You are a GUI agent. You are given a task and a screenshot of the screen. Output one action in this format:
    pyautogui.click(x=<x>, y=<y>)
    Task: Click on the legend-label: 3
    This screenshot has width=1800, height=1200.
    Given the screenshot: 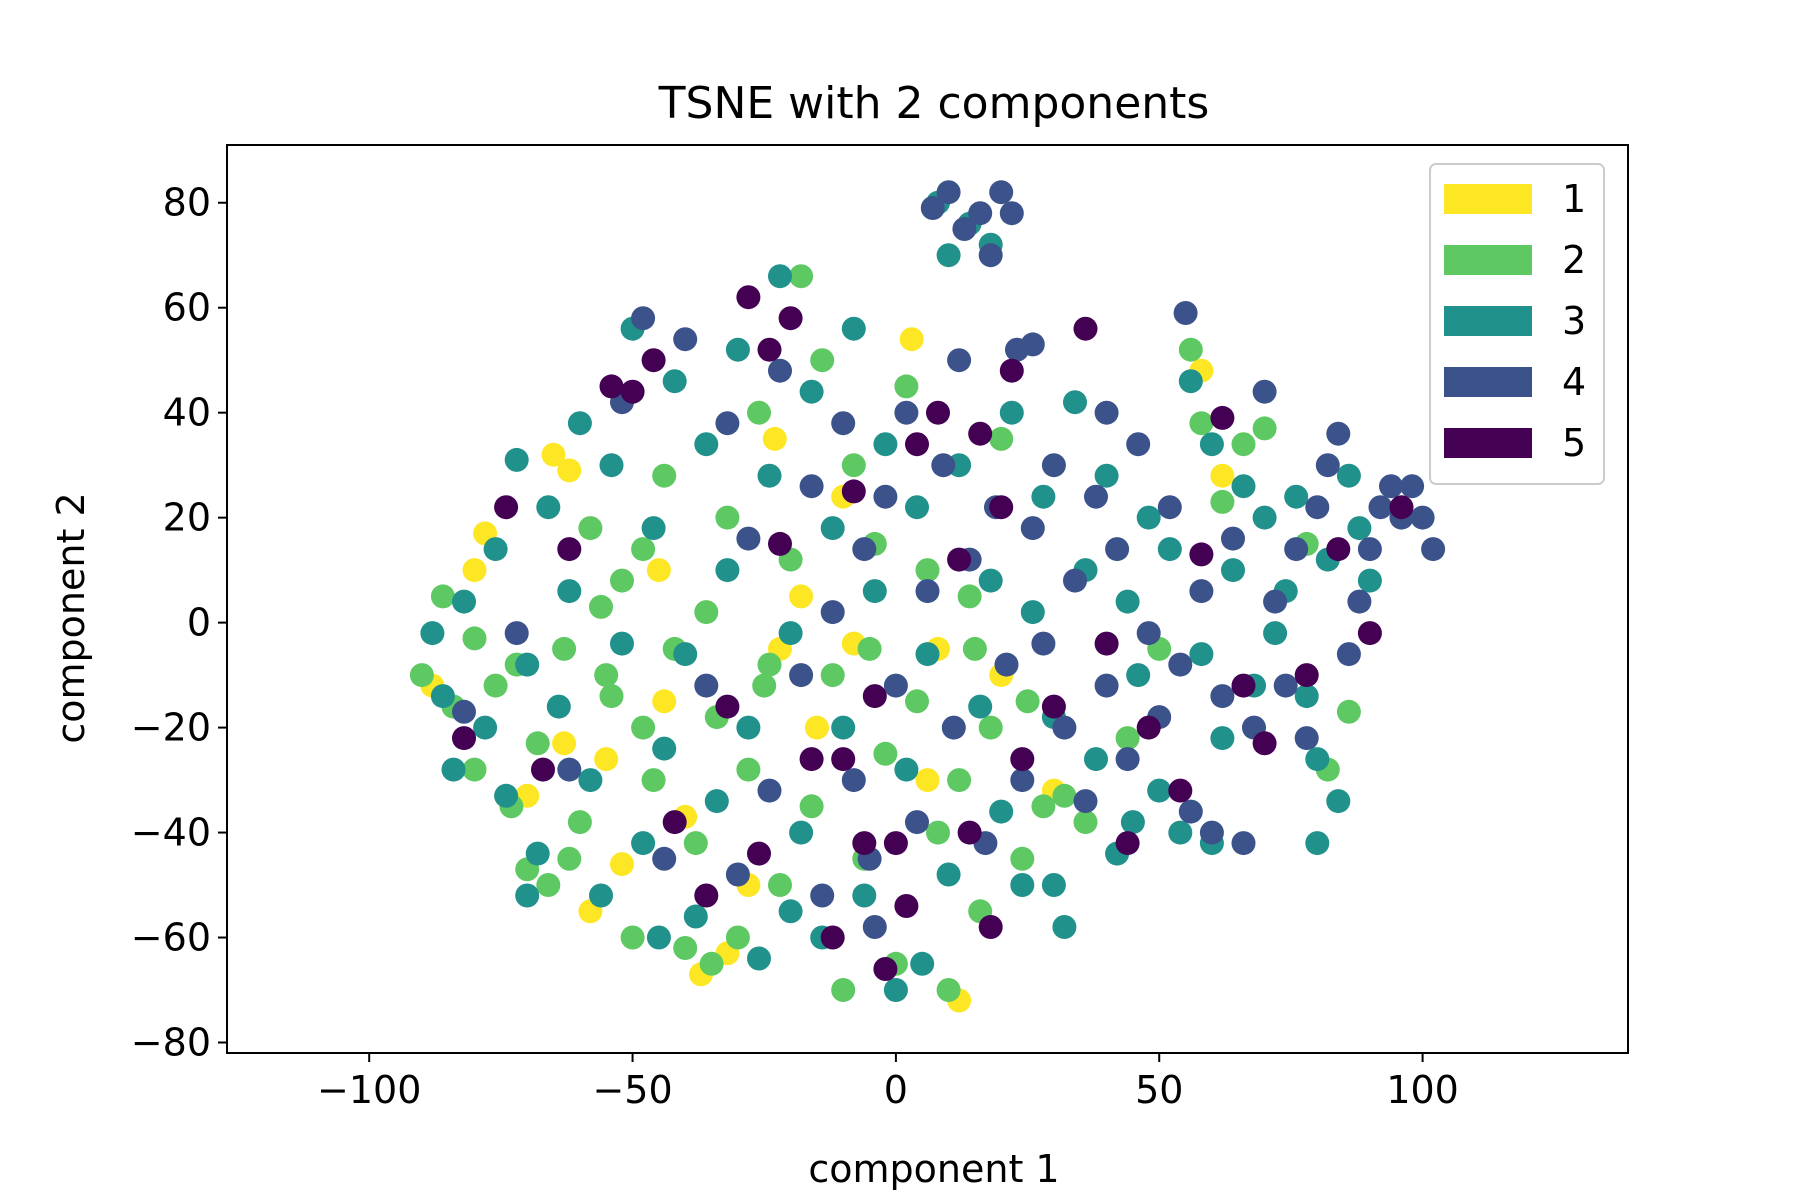 What is the action you would take?
    pyautogui.click(x=1574, y=321)
    